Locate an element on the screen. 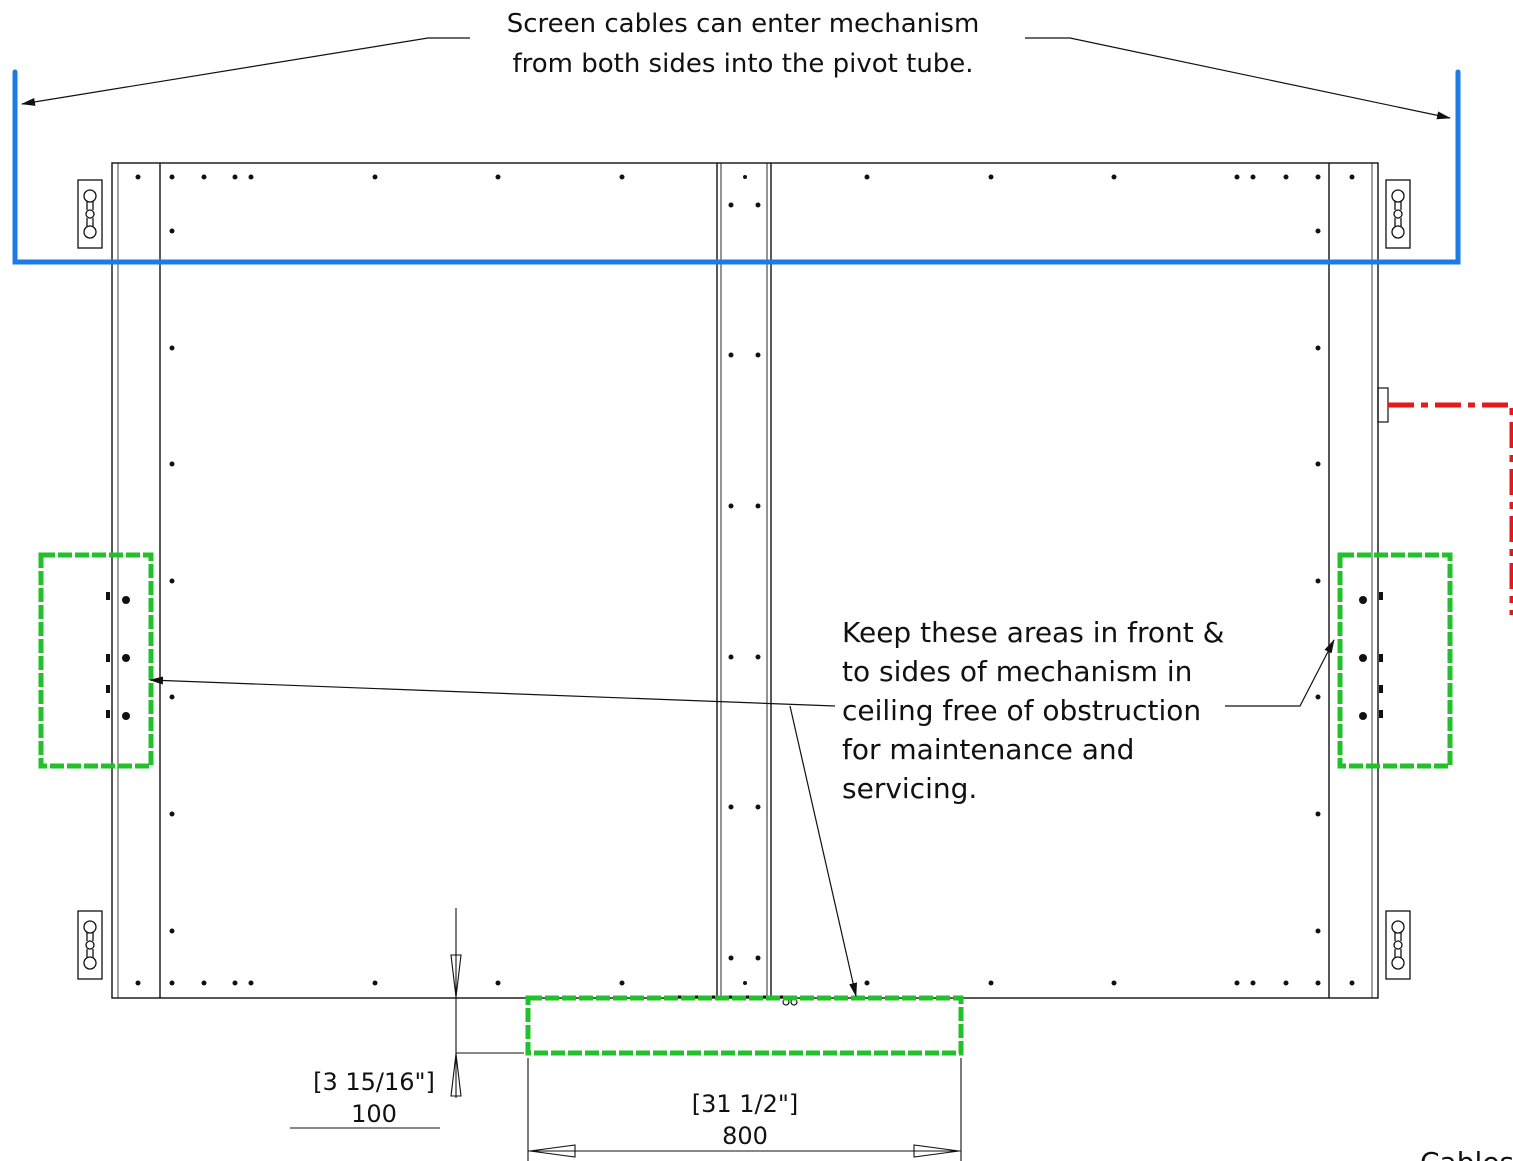  keep-note-line-2: to sides of mechanism in is located at coordinates (1017, 671).